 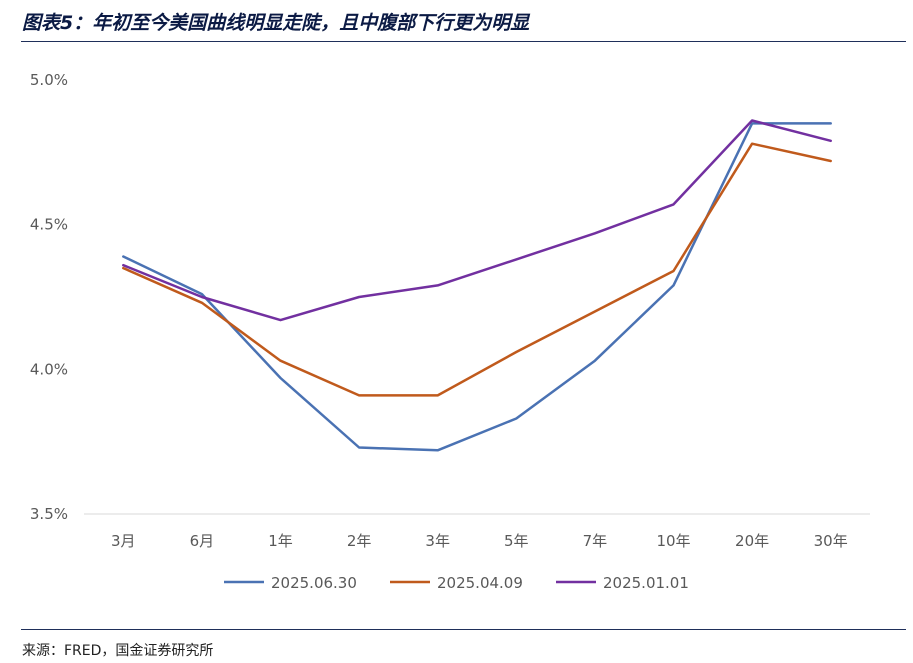 What do you see at coordinates (359, 541) in the screenshot?
I see `x-tick-label: 2年` at bounding box center [359, 541].